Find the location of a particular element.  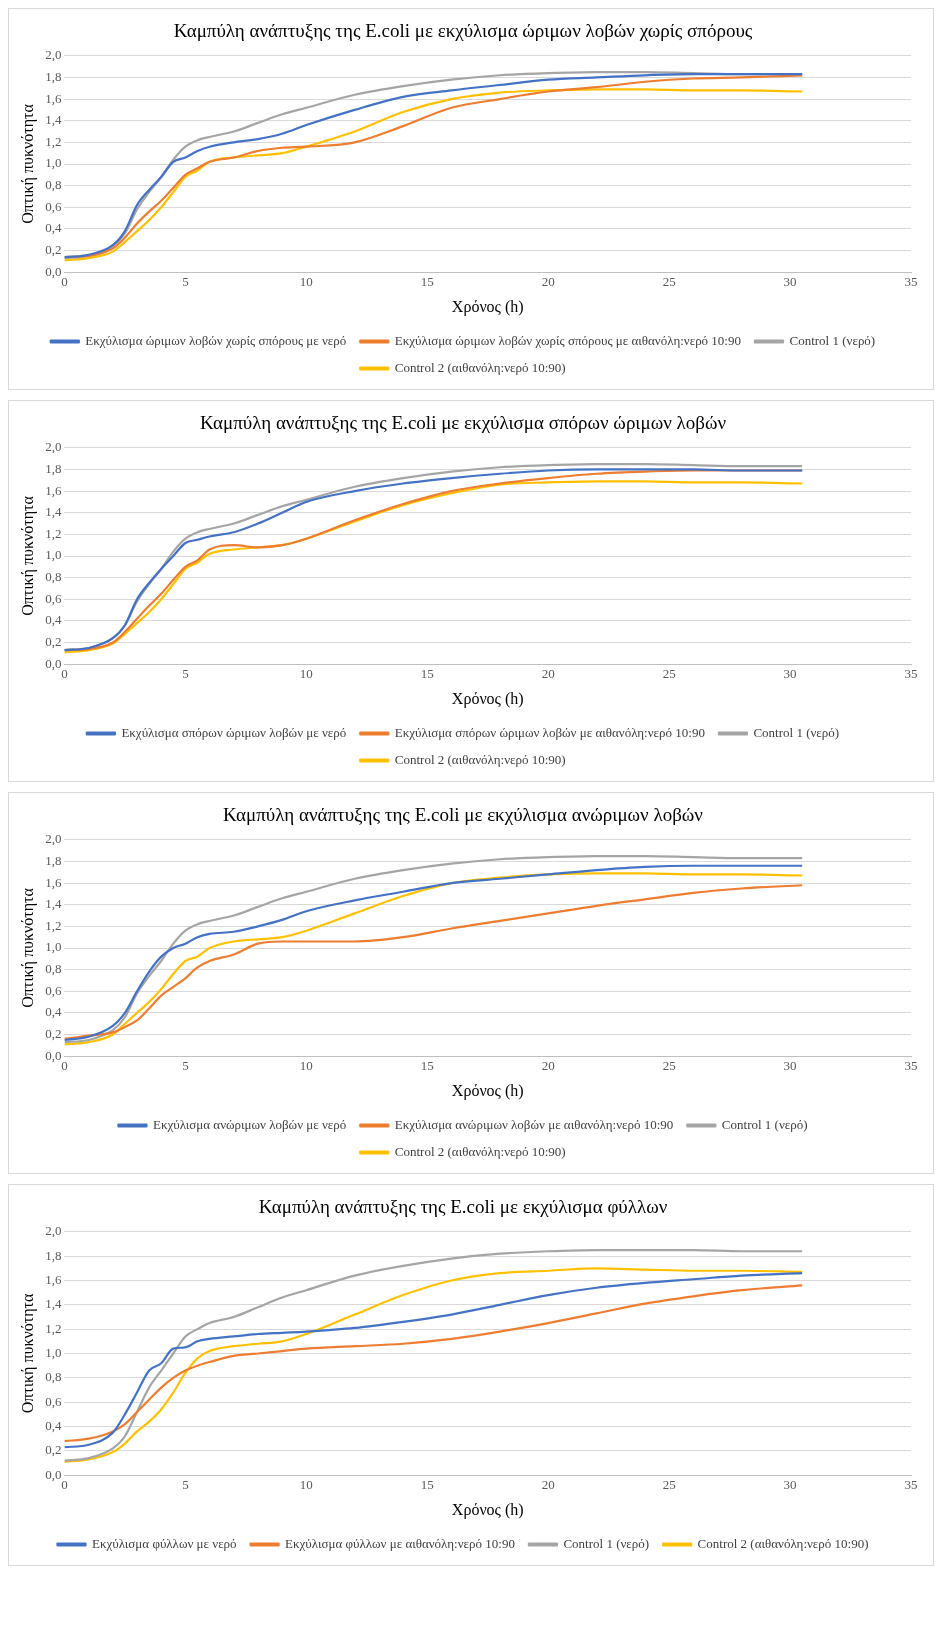

legend-label: Εκχύλισμα ανώριμων λοβών με αιθανόλη:νερό 10:90 is located at coordinates (534, 1124).